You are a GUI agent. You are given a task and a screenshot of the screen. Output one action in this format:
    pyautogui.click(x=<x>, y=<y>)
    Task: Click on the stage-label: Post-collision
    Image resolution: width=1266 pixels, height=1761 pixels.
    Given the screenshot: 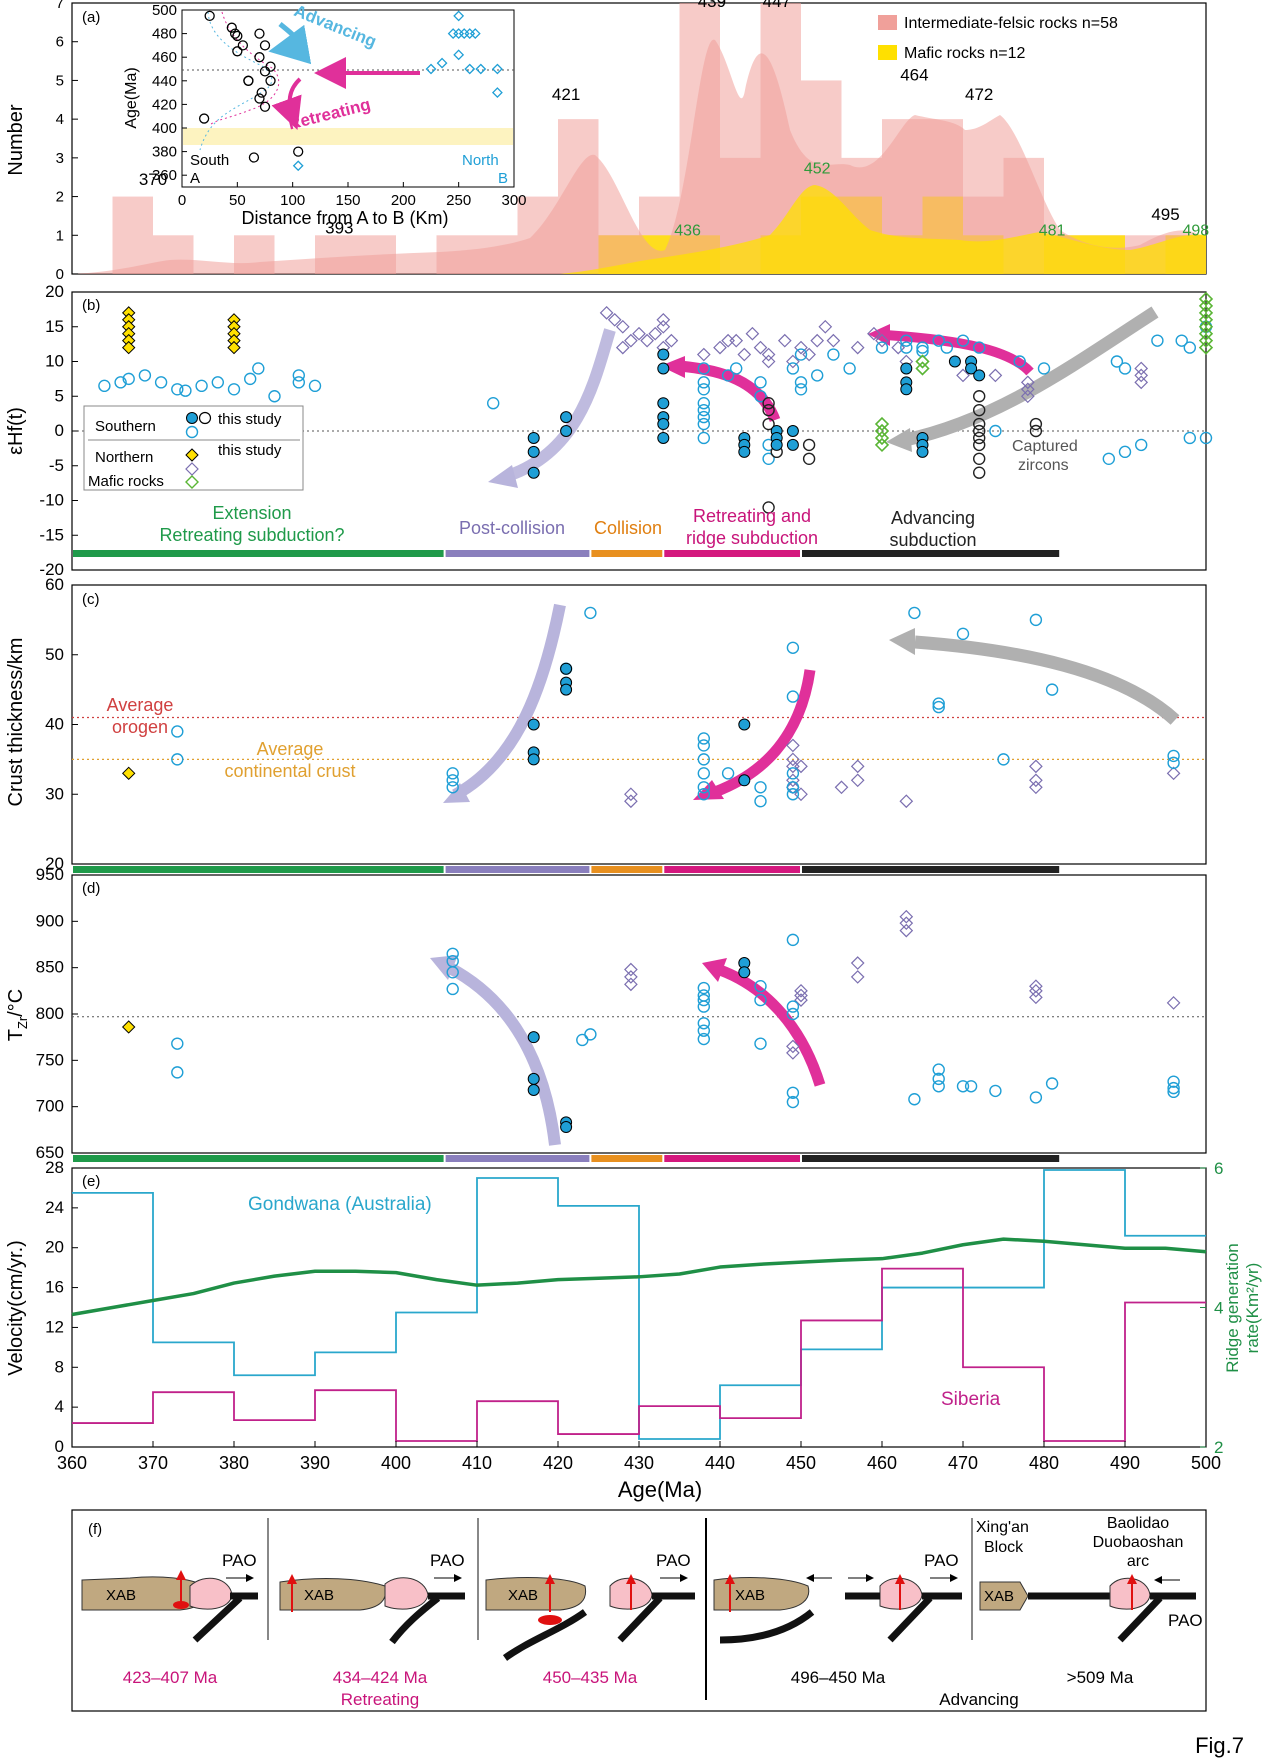 What is the action you would take?
    pyautogui.click(x=512, y=528)
    